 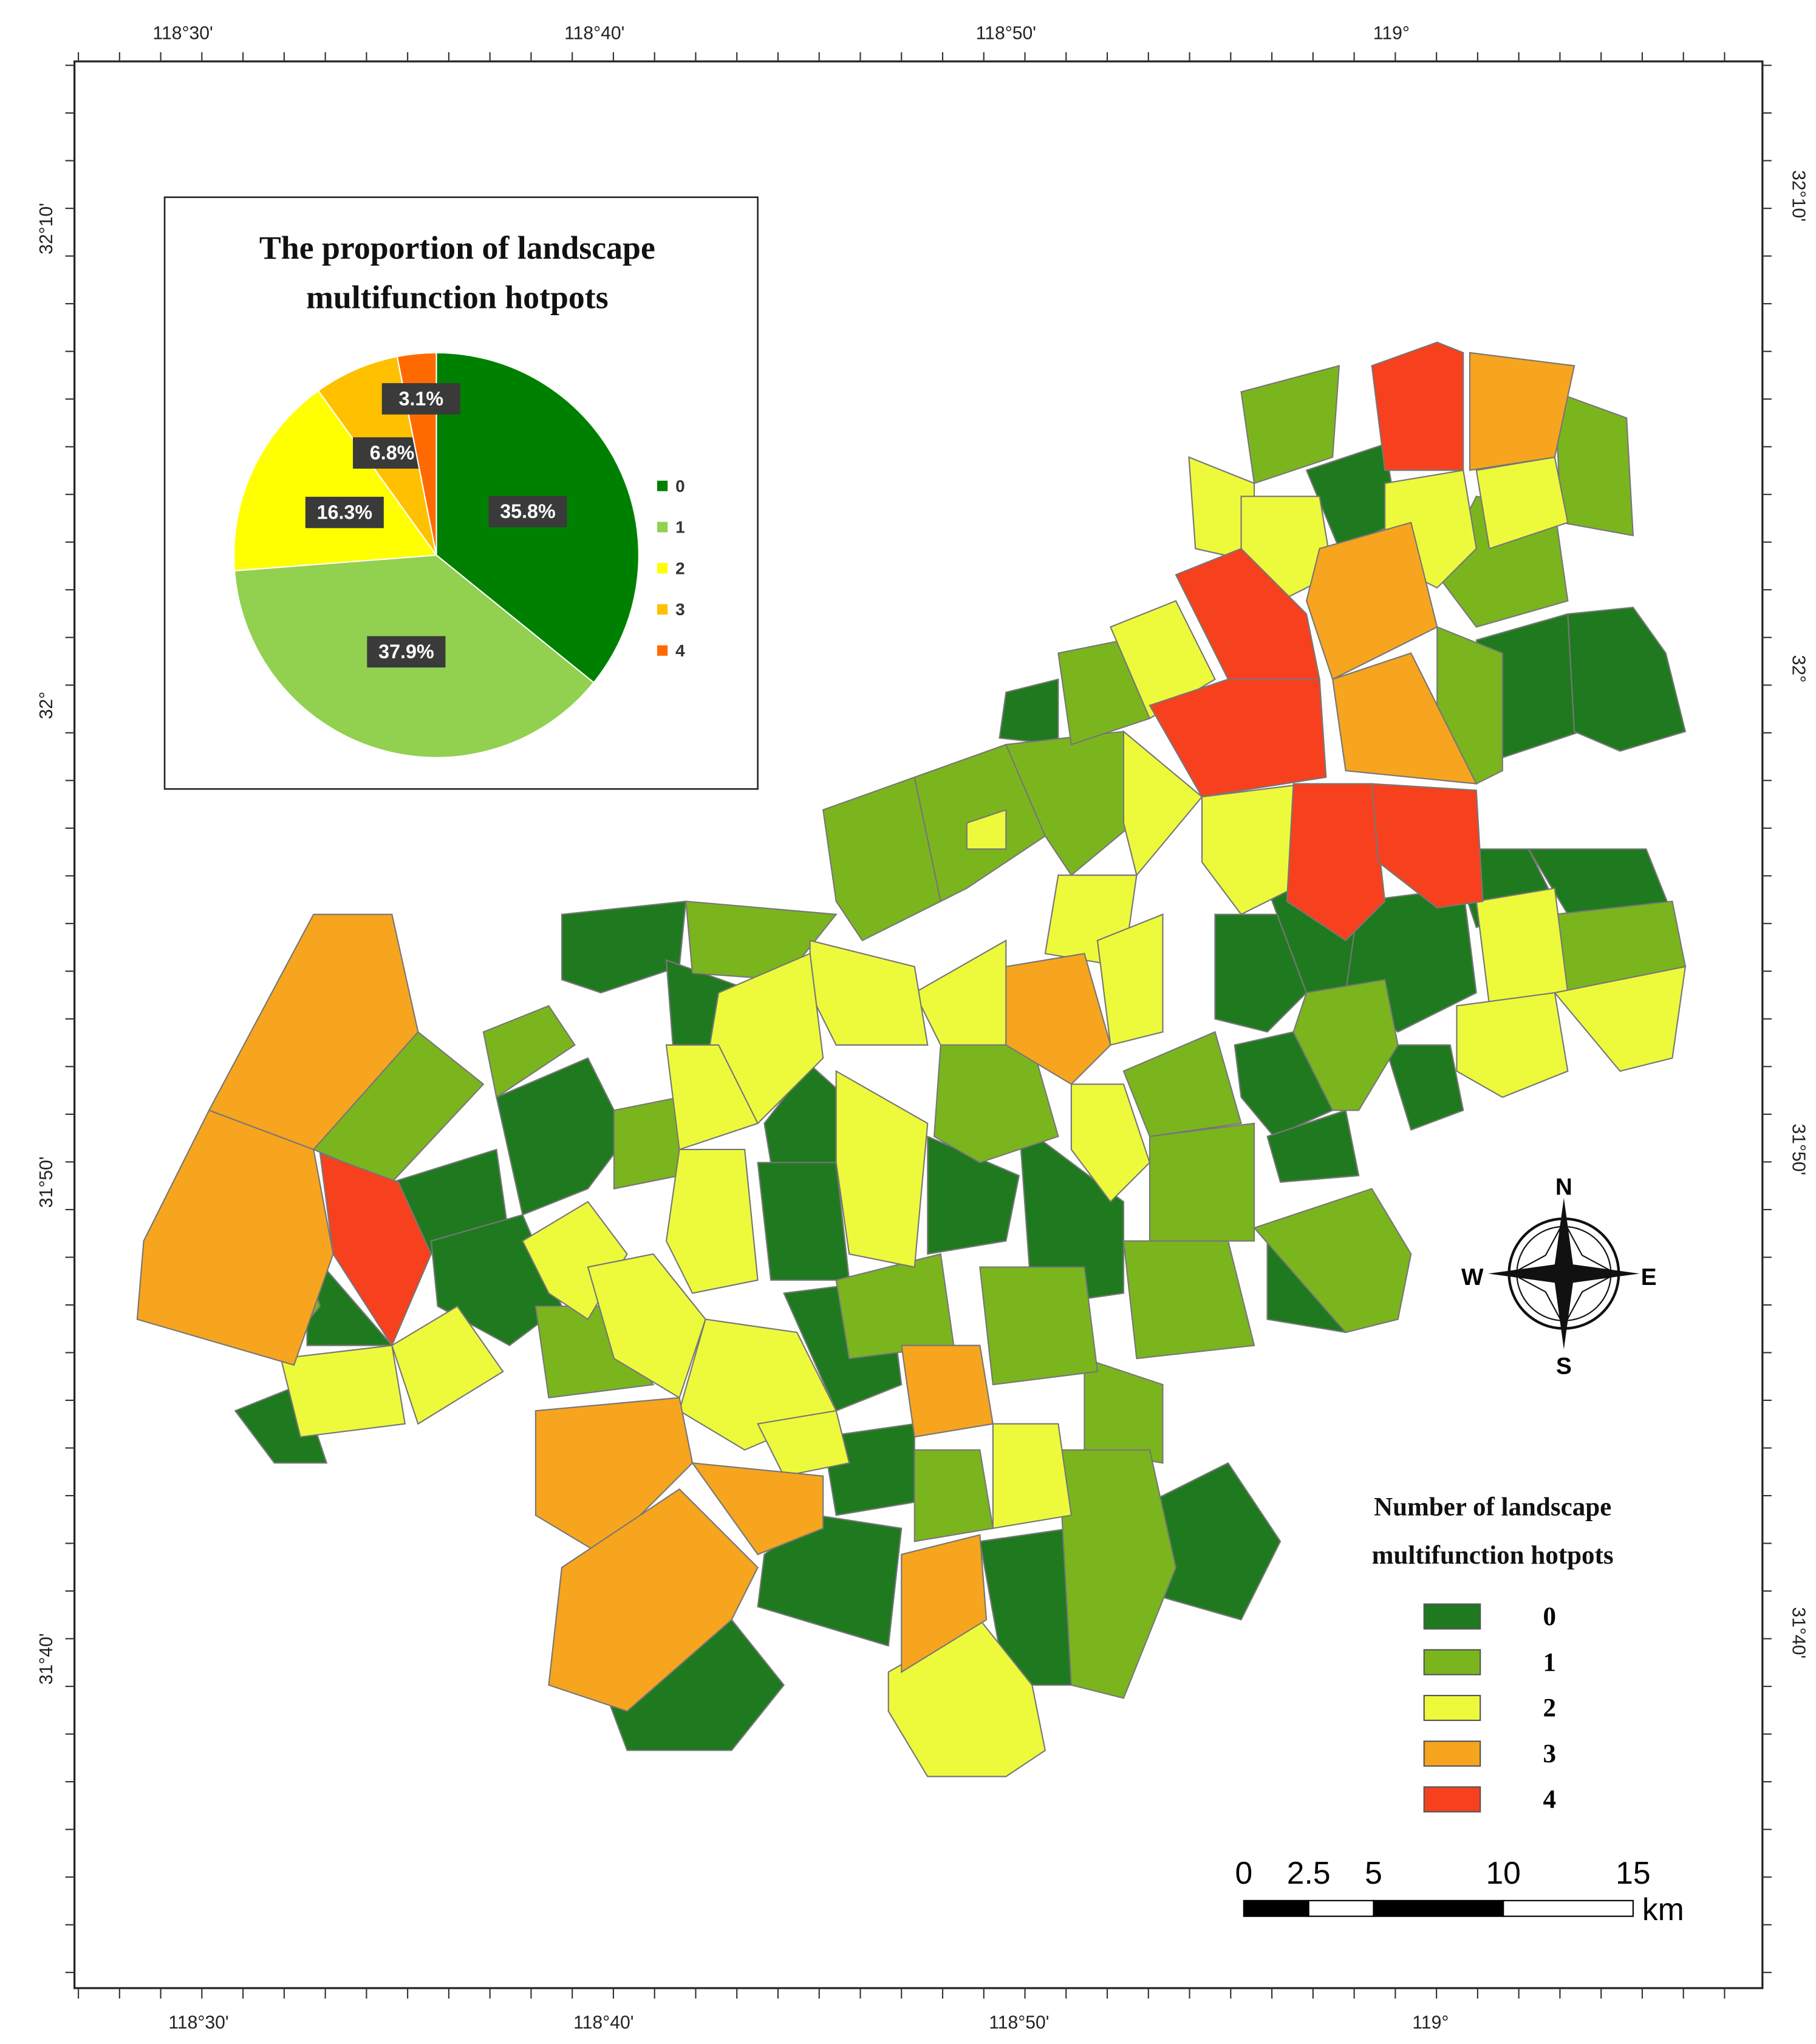 What do you see at coordinates (680, 568) in the screenshot?
I see `pie-legend-label: 2` at bounding box center [680, 568].